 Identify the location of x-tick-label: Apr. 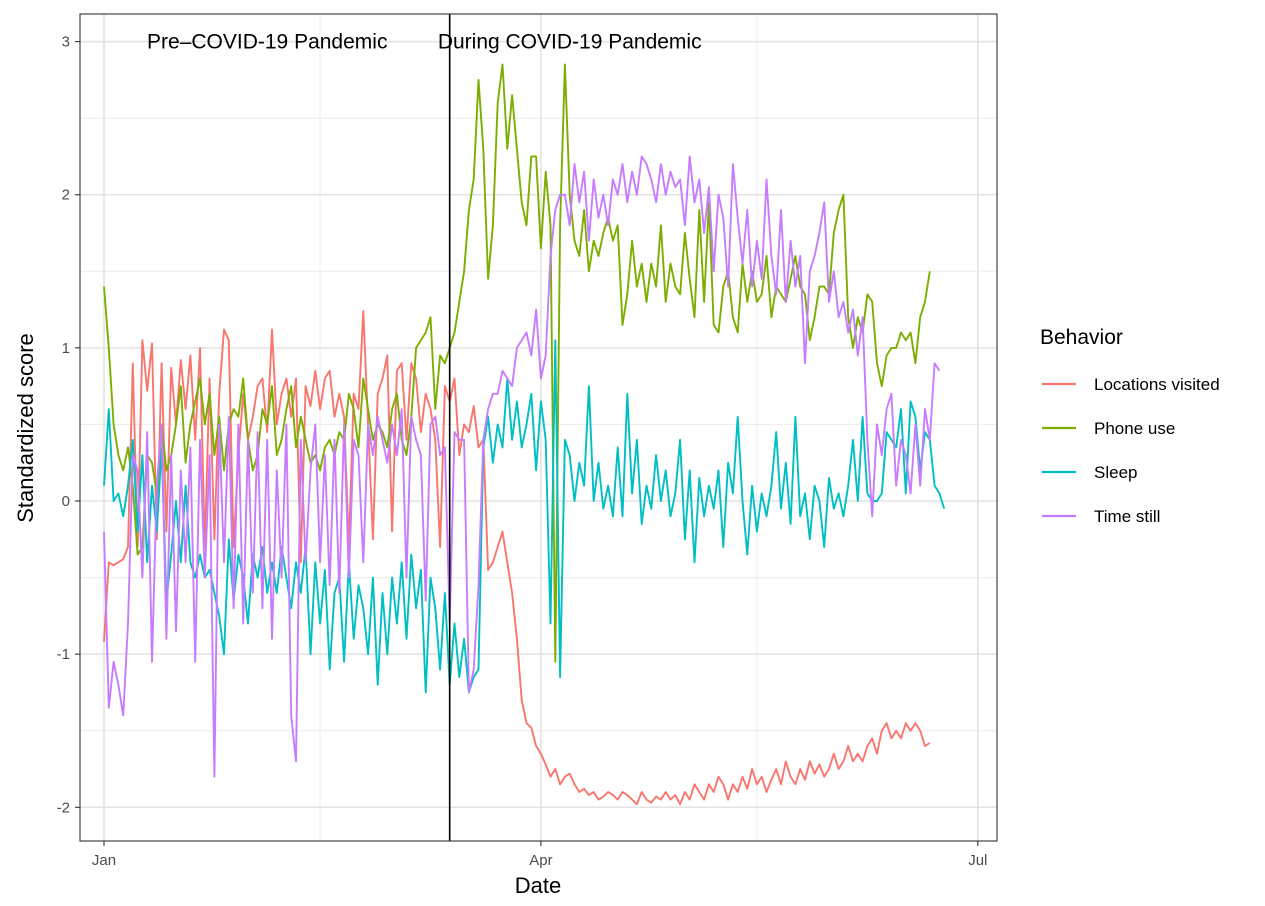
(540, 860).